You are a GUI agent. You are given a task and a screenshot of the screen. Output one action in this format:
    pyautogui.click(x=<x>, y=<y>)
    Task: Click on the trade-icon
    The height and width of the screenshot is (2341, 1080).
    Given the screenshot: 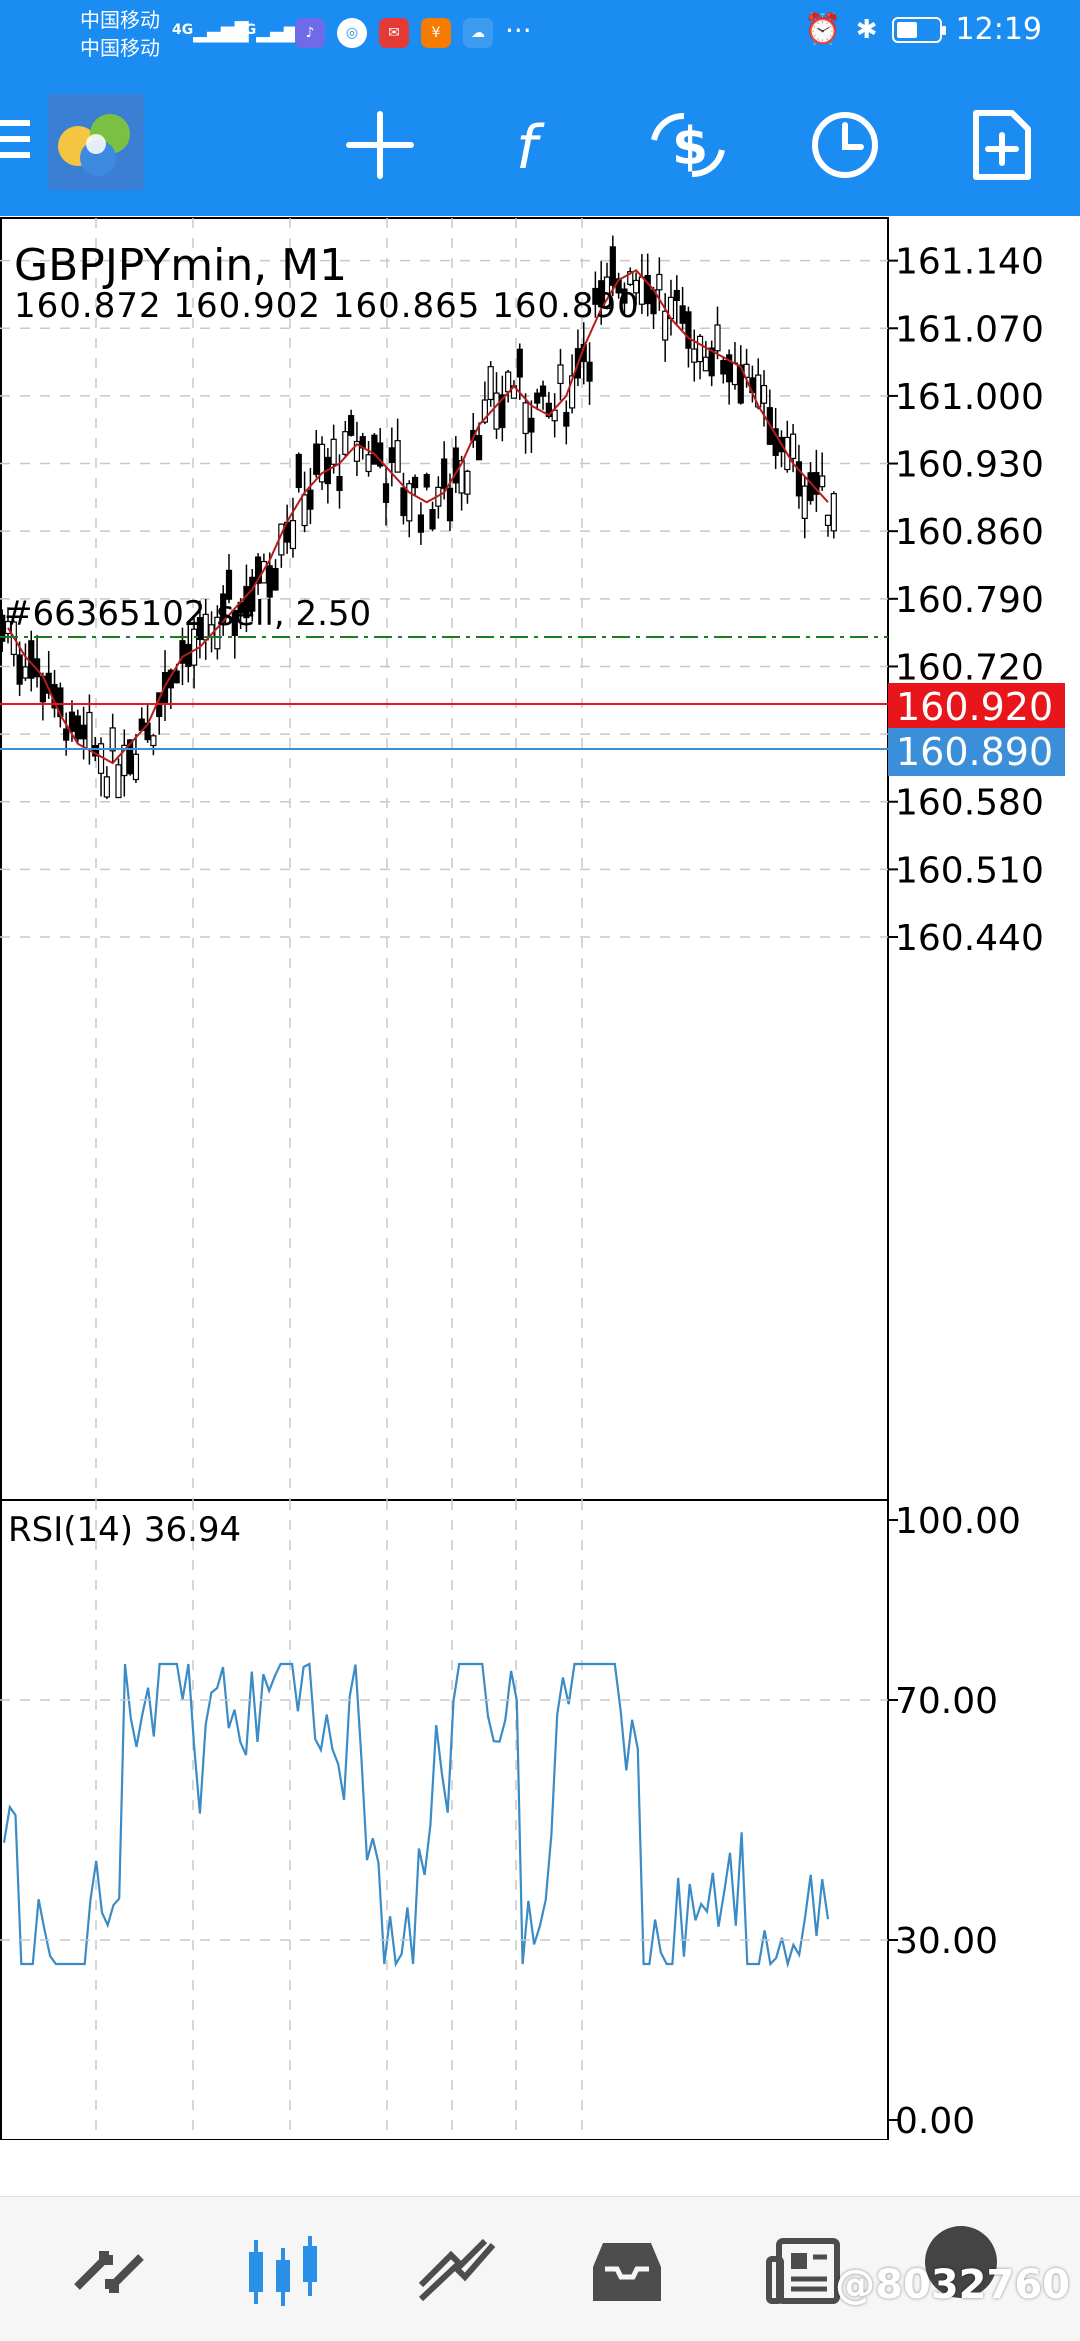 What is the action you would take?
    pyautogui.click(x=457, y=2272)
    